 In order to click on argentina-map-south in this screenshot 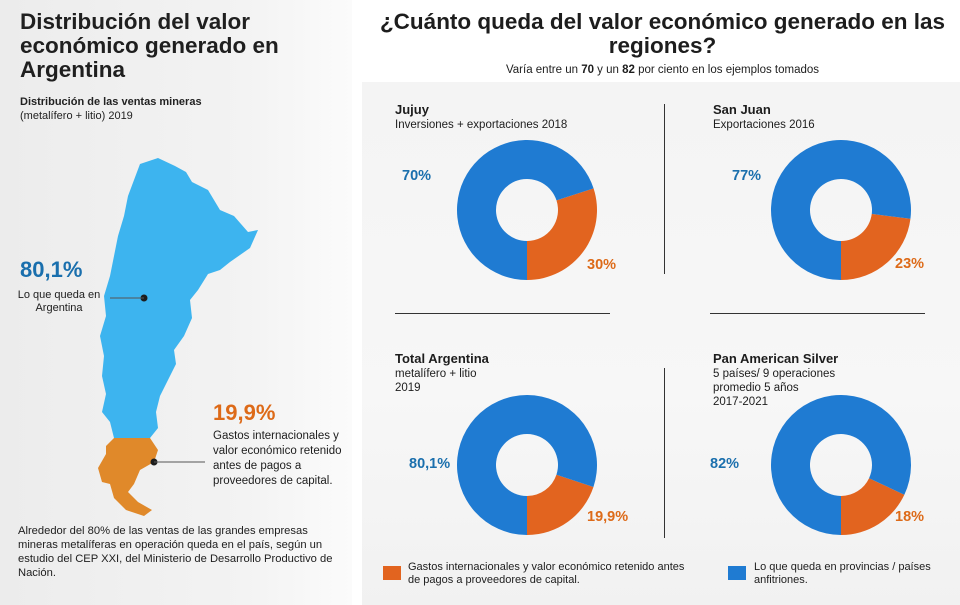, I will do `click(128, 477)`.